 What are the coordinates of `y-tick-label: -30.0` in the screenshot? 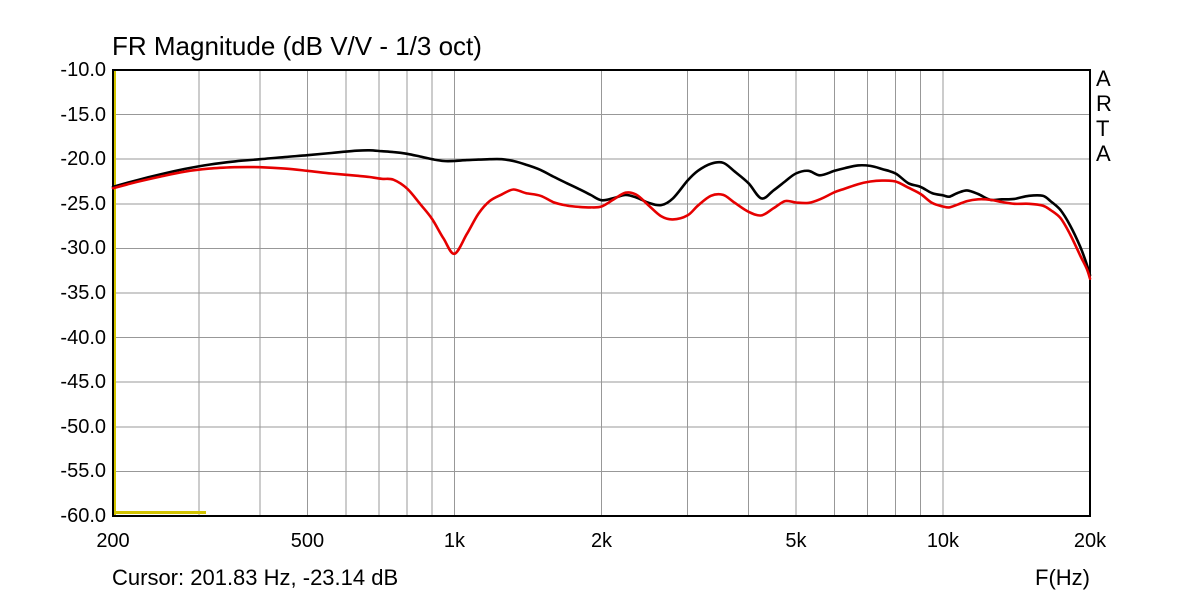 It's located at (83, 248).